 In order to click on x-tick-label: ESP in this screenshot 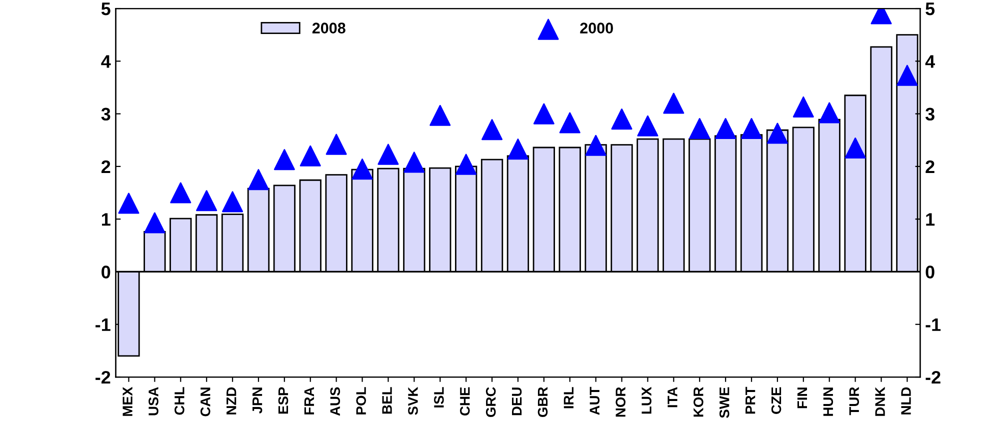, I will do `click(283, 400)`.